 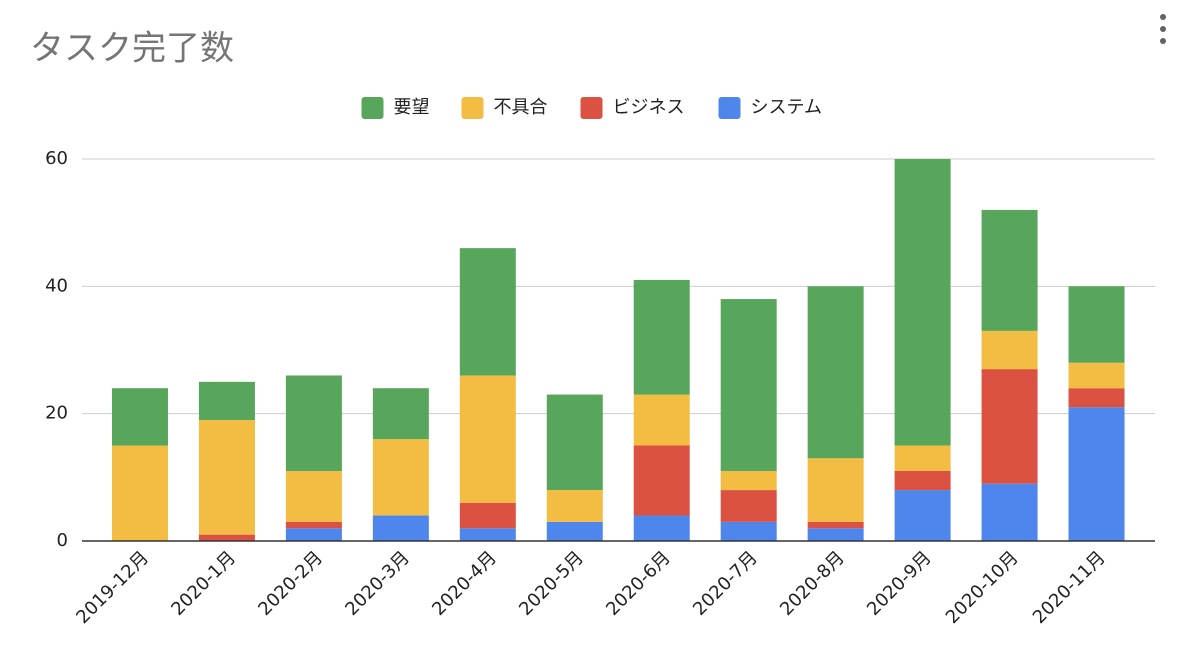 What do you see at coordinates (649, 107) in the screenshot?
I see `legend-label: ビジネス` at bounding box center [649, 107].